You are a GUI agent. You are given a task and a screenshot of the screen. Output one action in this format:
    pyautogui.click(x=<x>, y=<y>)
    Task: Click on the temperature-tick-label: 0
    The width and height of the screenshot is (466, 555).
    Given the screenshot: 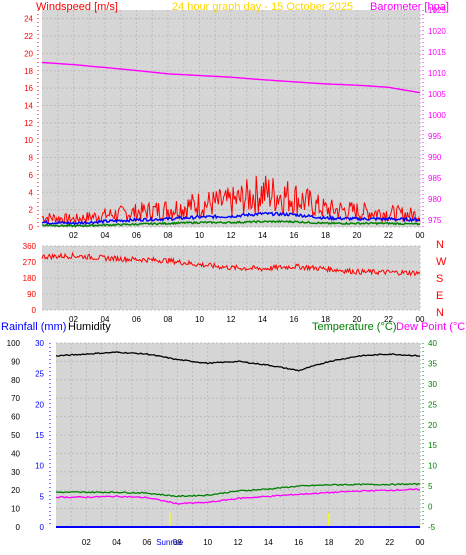 What is the action you would take?
    pyautogui.click(x=430, y=507)
    